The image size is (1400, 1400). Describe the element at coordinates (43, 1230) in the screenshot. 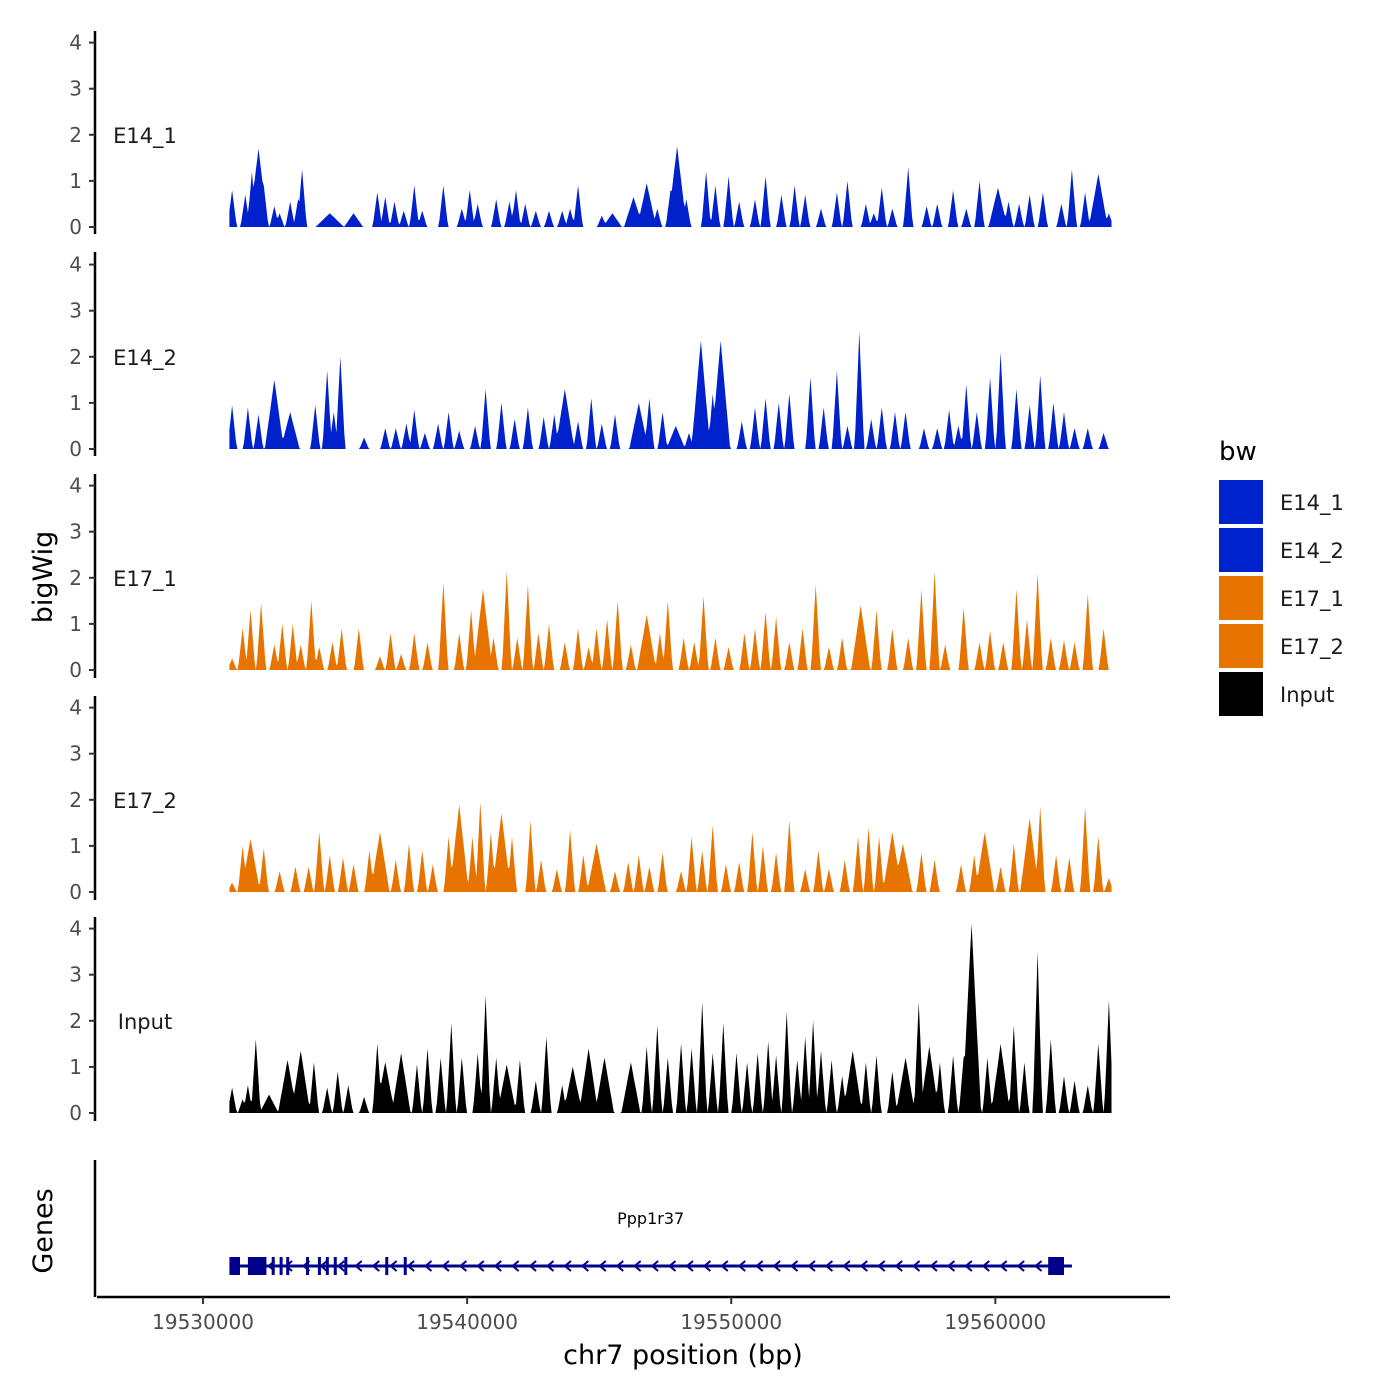

I see `genes-axis-title: Genes` at that location.